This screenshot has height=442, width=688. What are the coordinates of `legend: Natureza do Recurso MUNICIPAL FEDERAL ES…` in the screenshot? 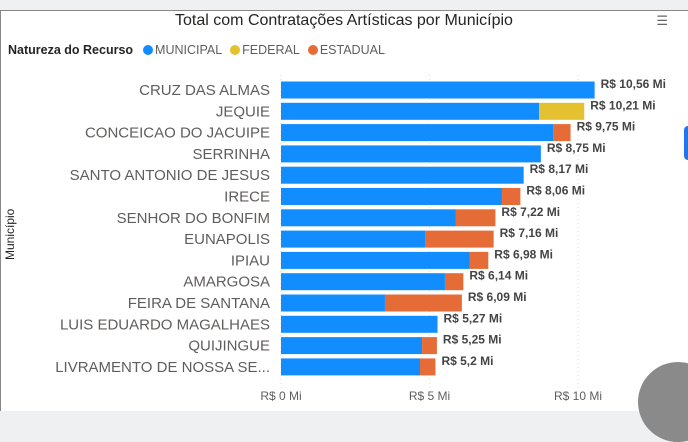 It's located at (198, 50).